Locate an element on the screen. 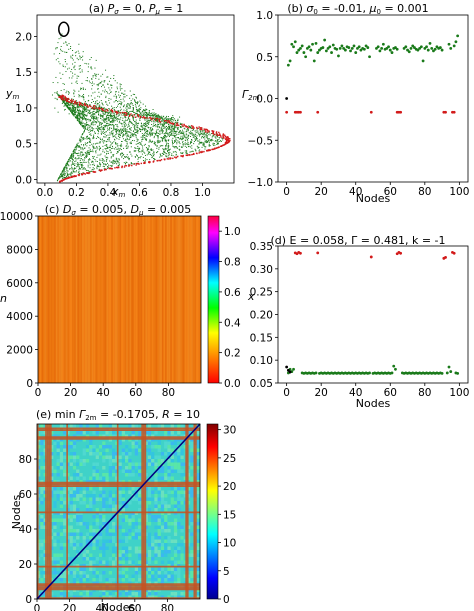 This screenshot has width=474, height=611. y-tick-label: −1.0 is located at coordinates (261, 183).